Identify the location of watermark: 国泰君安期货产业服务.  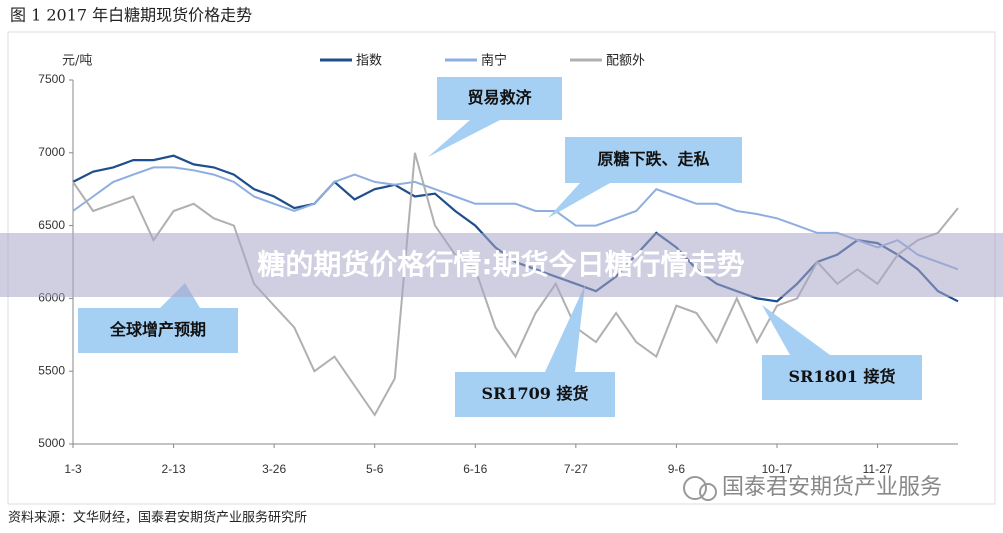
(832, 487).